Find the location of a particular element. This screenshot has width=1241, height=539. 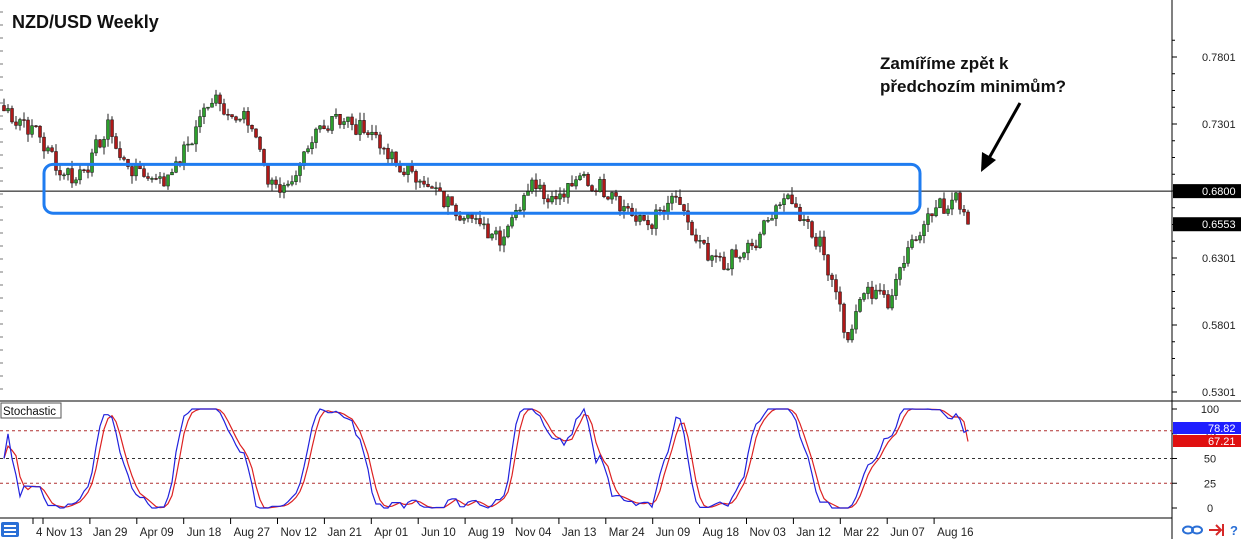

annotation-line-2: předchozím minimům? is located at coordinates (973, 86).